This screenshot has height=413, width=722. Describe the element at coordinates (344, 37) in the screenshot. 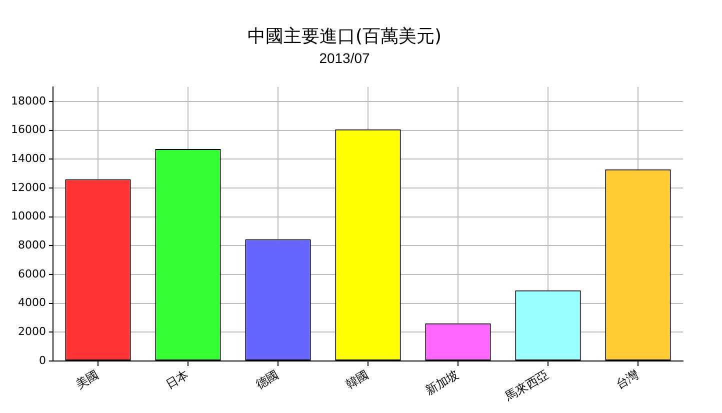

I see `chart-title: 中國主要進口(百萬美元)` at that location.